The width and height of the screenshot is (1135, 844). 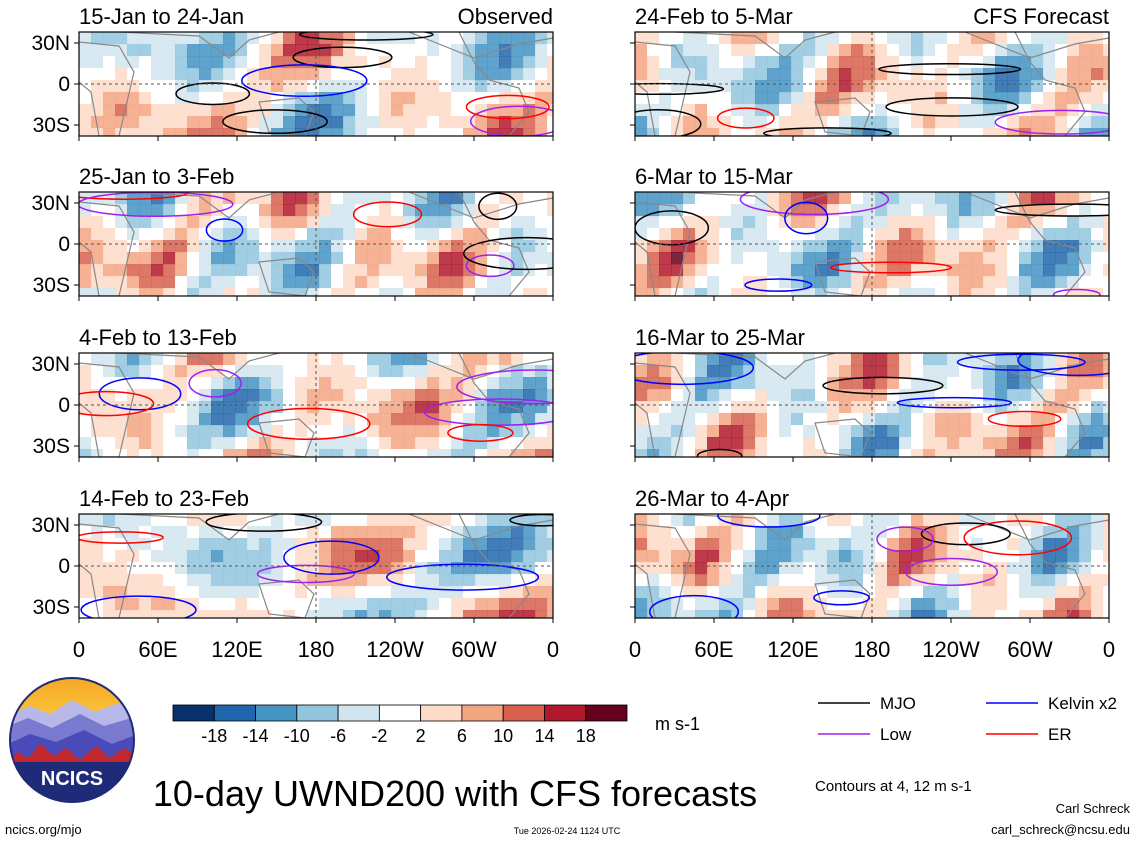 I want to click on colorbar-tick-label: -6, so click(x=338, y=736).